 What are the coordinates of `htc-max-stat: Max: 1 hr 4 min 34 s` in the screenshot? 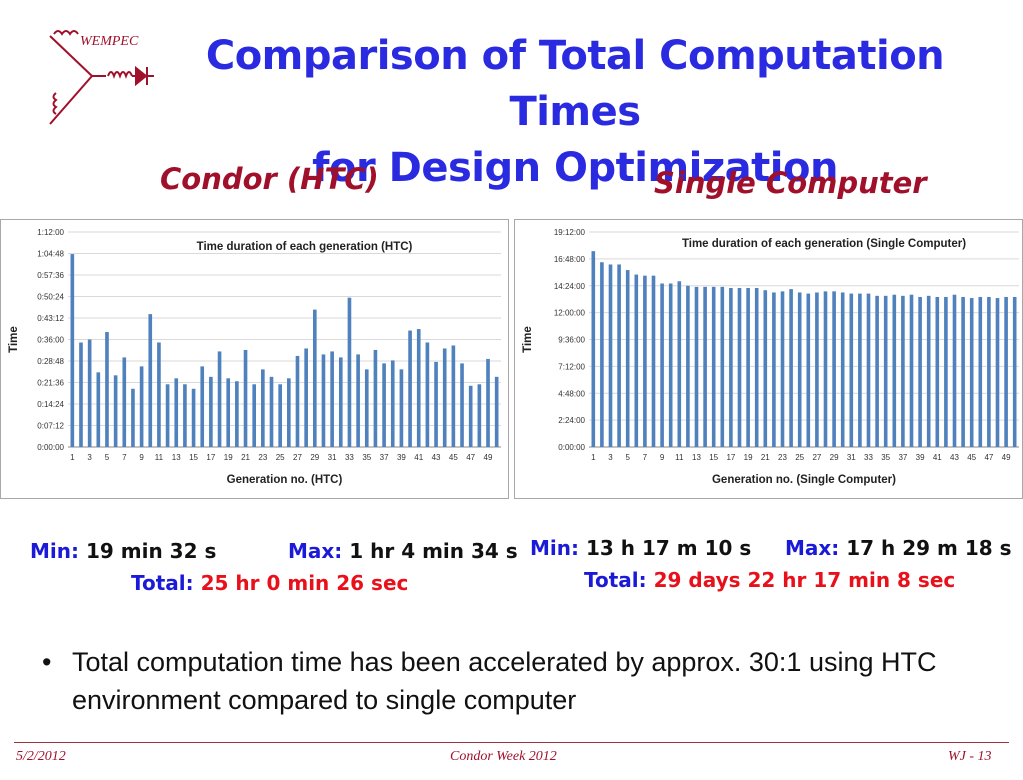 It's located at (403, 551).